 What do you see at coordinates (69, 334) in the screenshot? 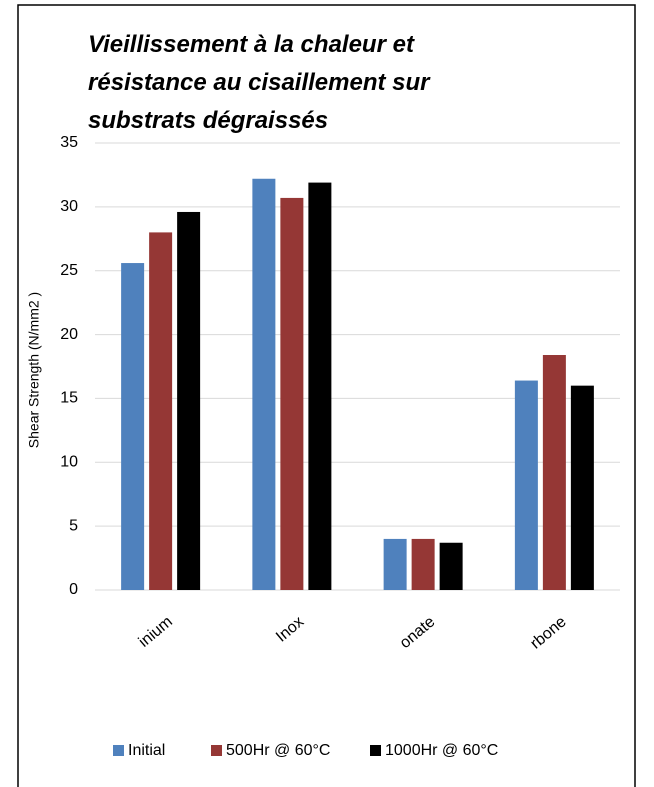
I see `y-tick-label: 20` at bounding box center [69, 334].